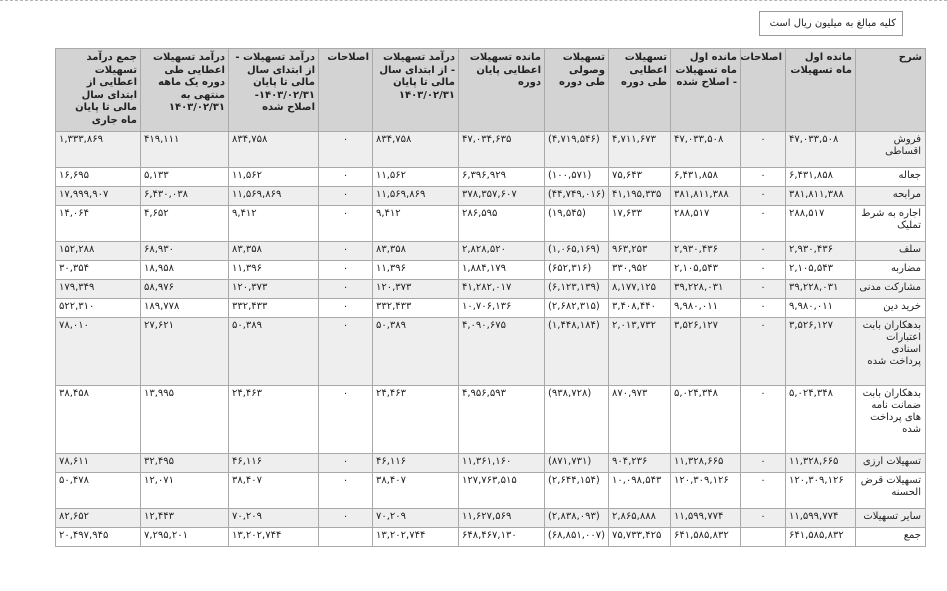  I want to click on cell-income-month: ۴۱۹,۱۱۱, so click(184, 149).